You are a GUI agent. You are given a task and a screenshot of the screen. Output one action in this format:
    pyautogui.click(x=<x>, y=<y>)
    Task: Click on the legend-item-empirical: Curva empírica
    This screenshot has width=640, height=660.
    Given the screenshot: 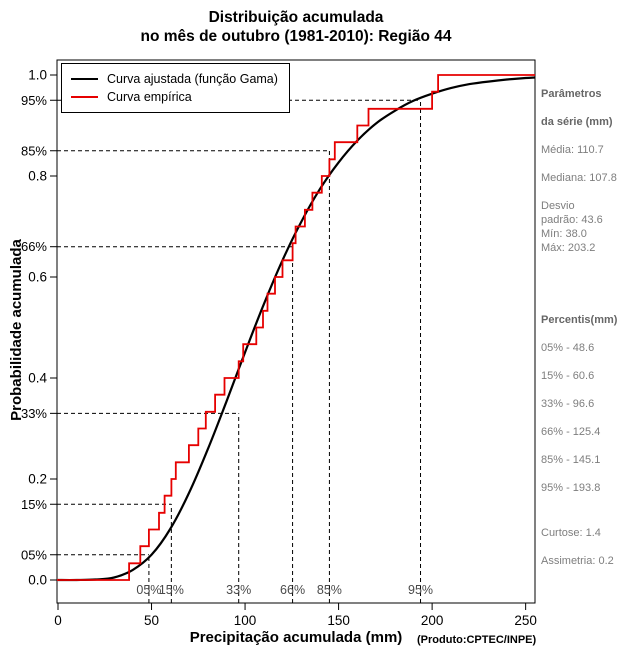 What is the action you would take?
    pyautogui.click(x=174, y=97)
    